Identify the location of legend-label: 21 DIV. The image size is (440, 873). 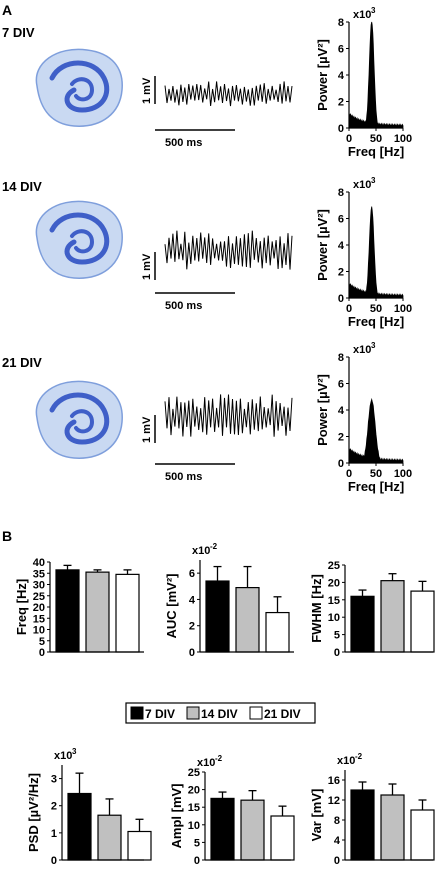
(282, 714).